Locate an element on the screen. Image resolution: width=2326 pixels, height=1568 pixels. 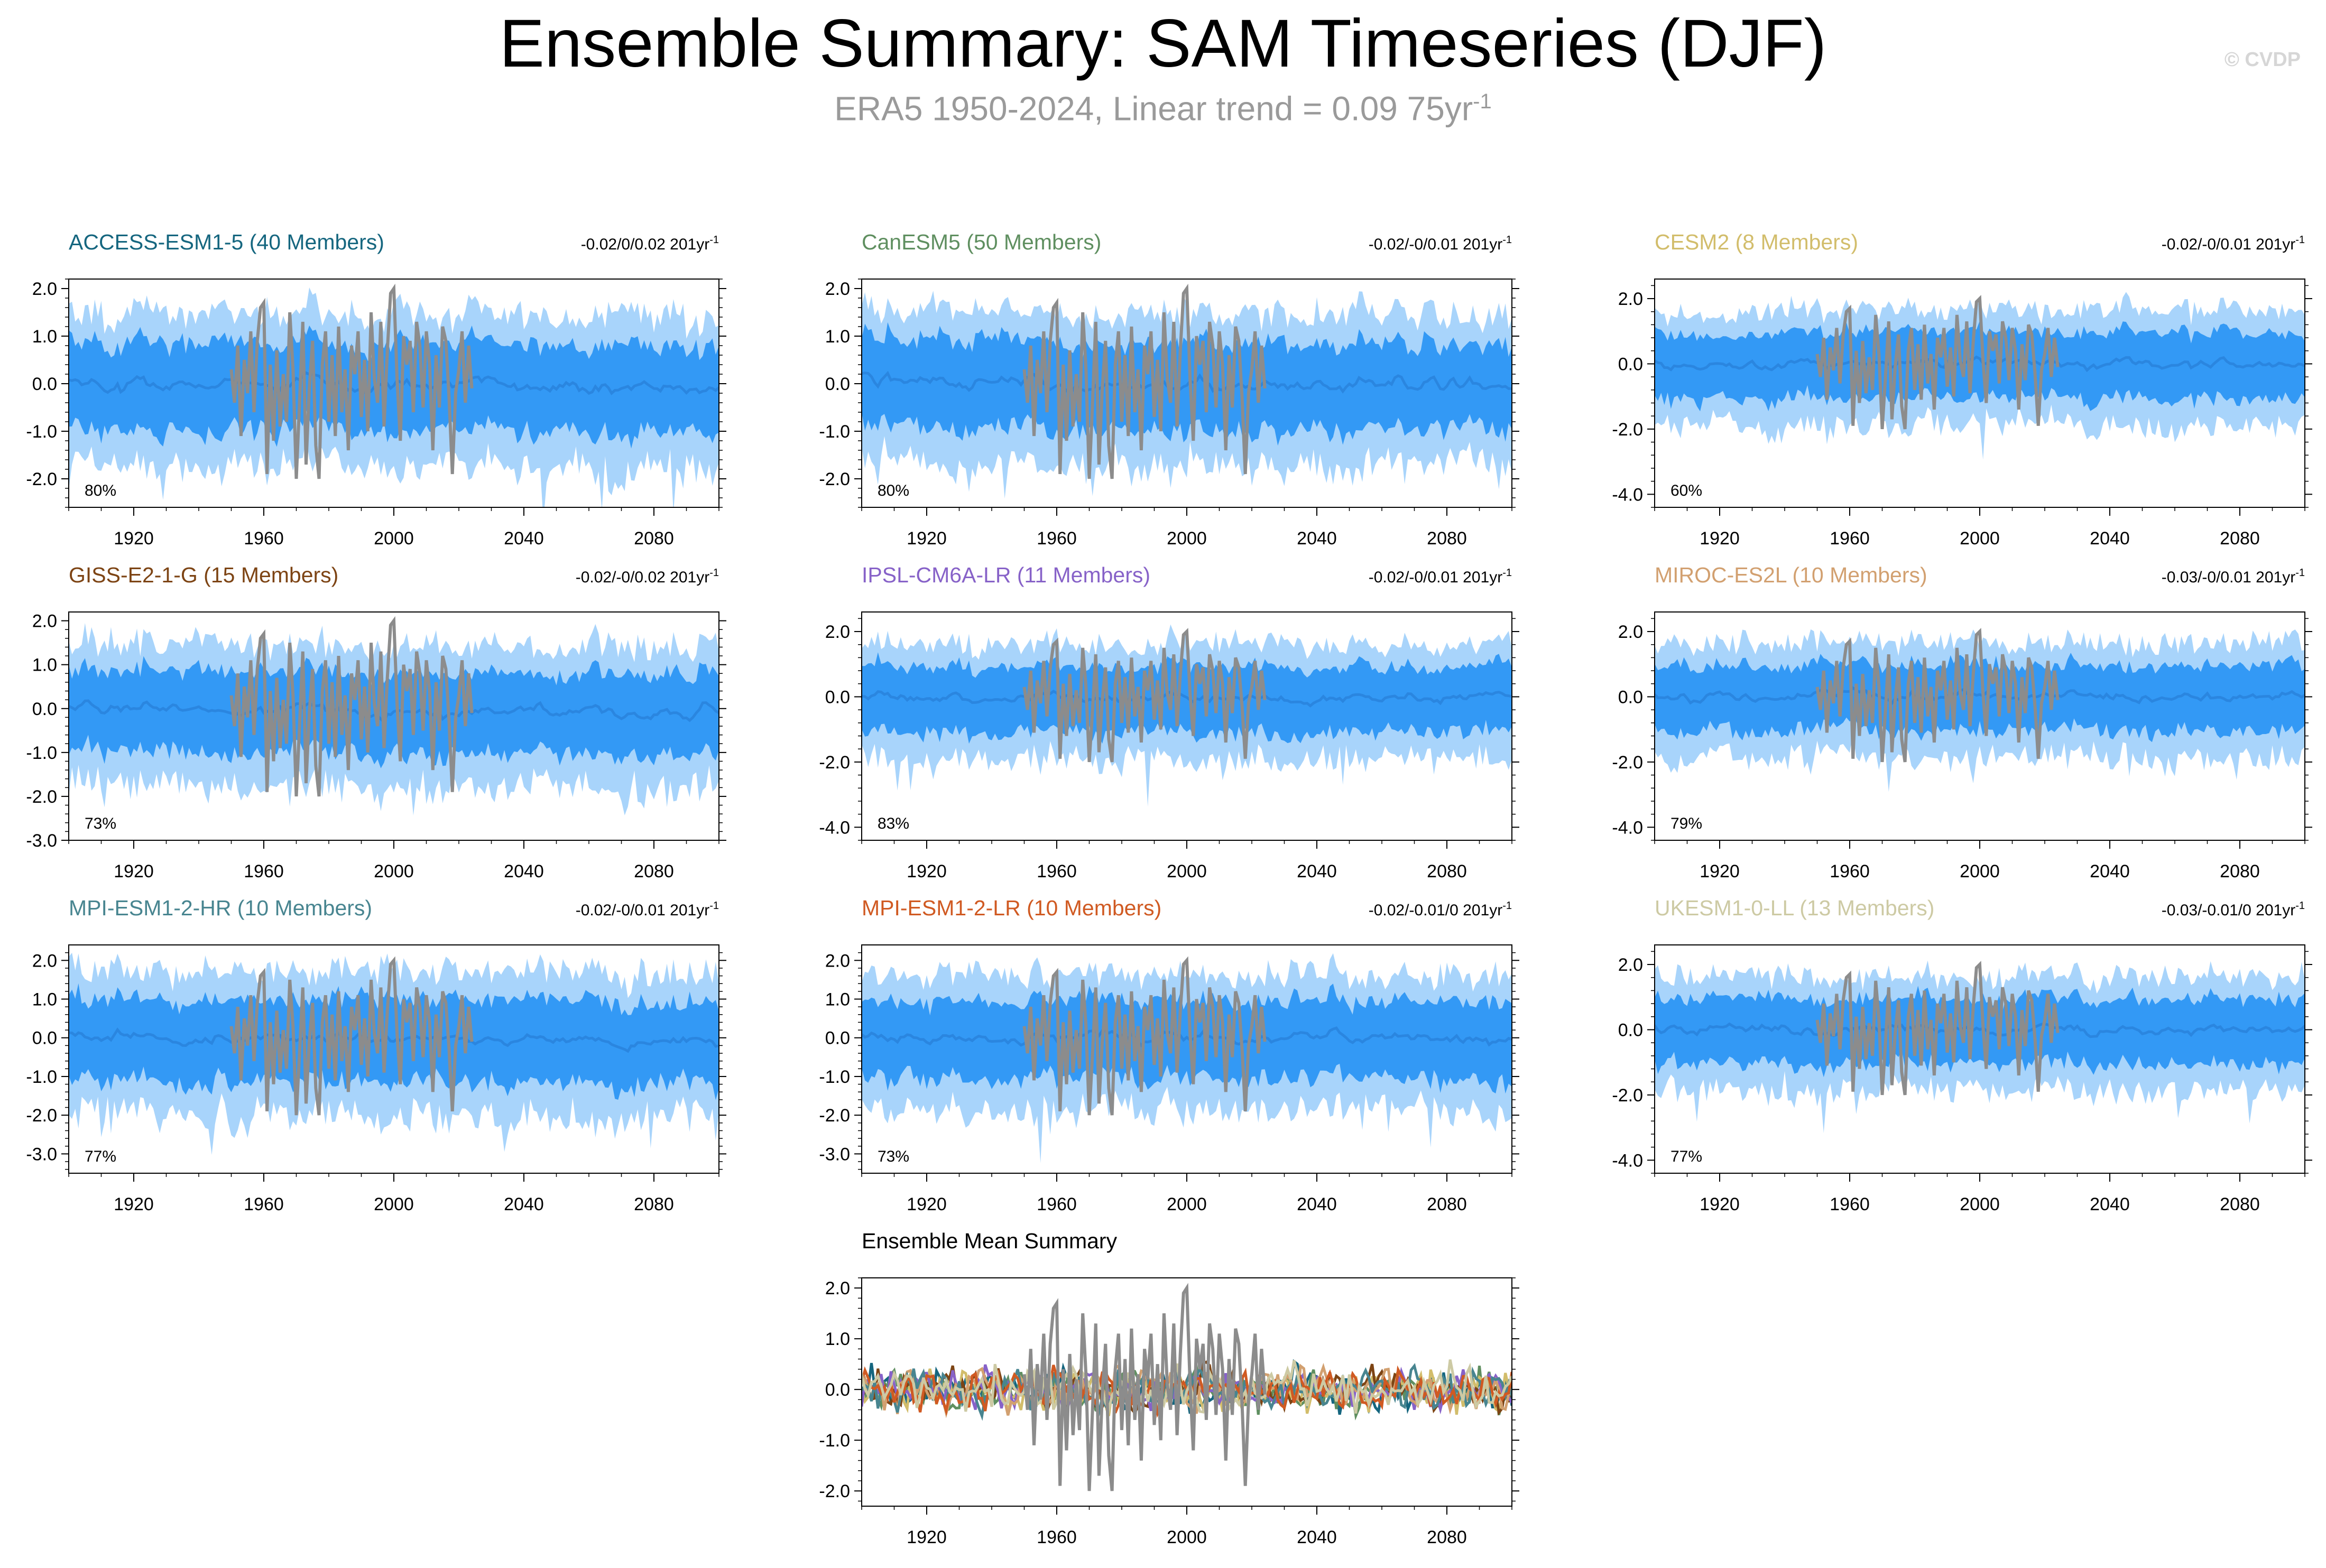
trend-label: -0.02/-0.01/0 201yr-1 is located at coordinates (1440, 910).